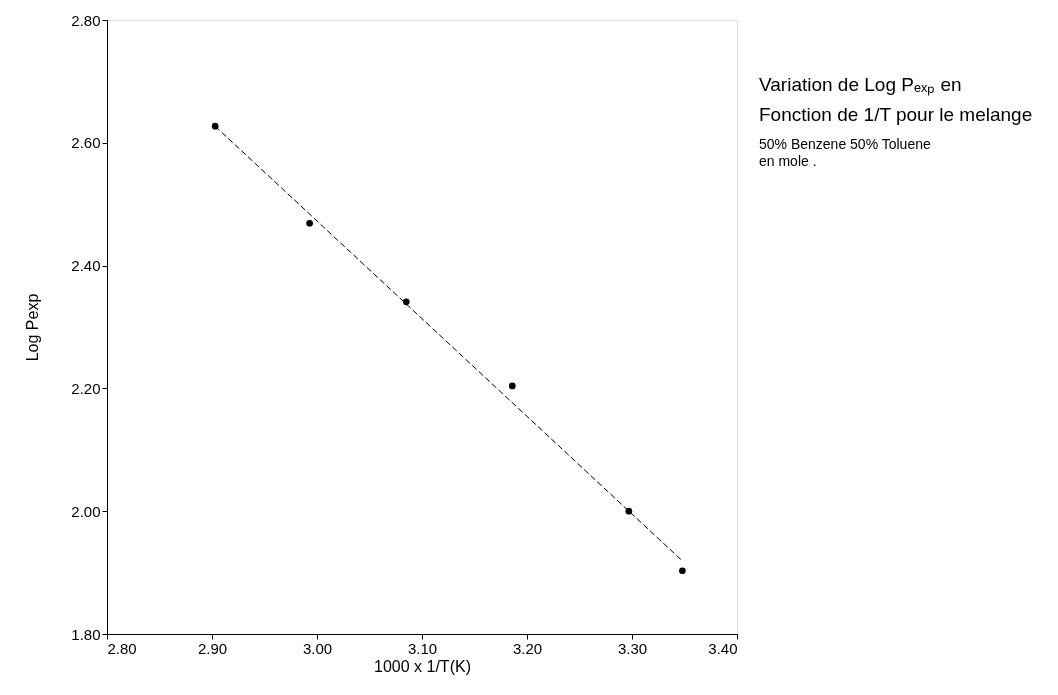 Image resolution: width=1058 pixels, height=695 pixels. I want to click on y-tick-label: 2.80, so click(86, 20).